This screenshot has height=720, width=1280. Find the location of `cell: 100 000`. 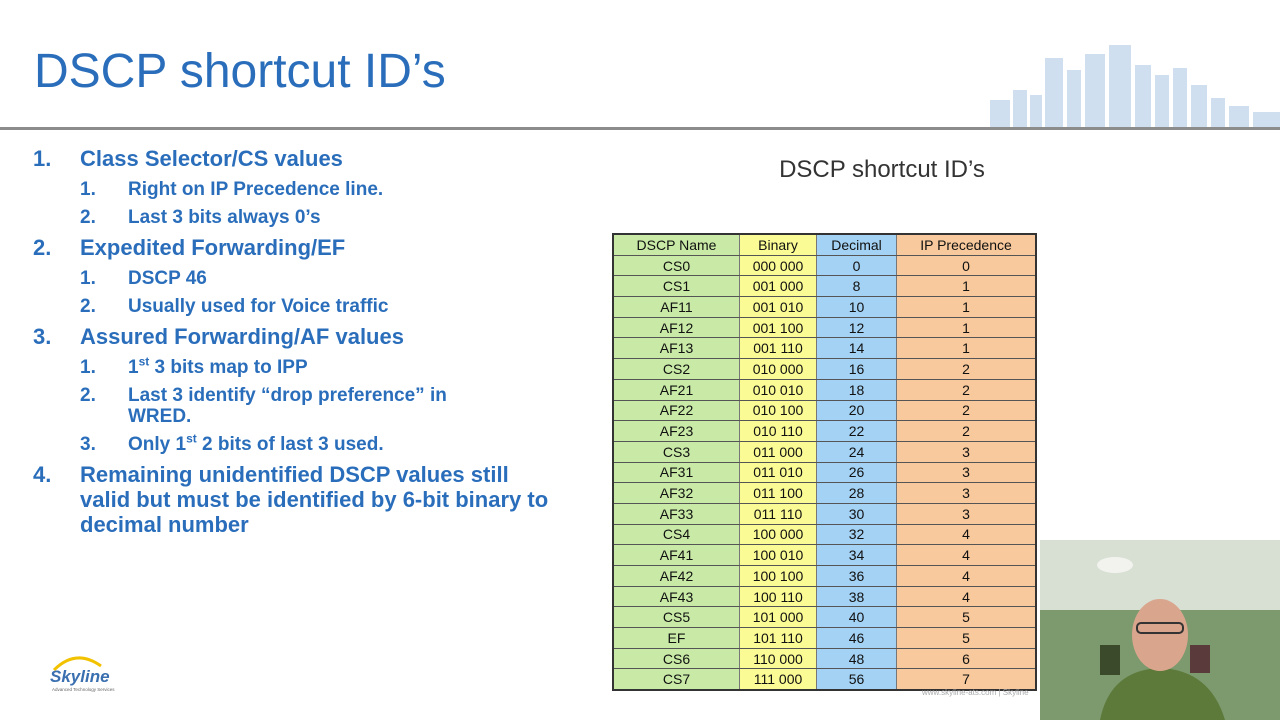

cell: 100 000 is located at coordinates (778, 535).